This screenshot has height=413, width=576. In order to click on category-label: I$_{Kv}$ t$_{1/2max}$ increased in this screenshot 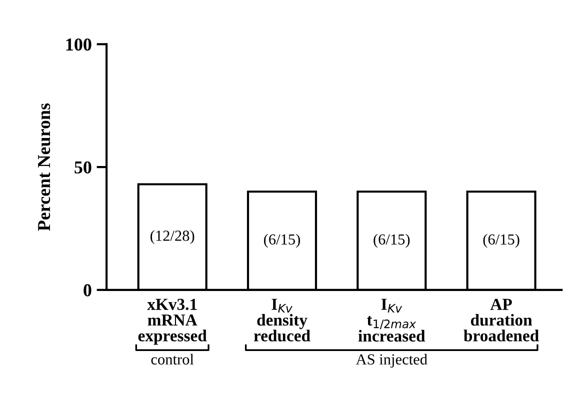, I will do `click(392, 320)`.